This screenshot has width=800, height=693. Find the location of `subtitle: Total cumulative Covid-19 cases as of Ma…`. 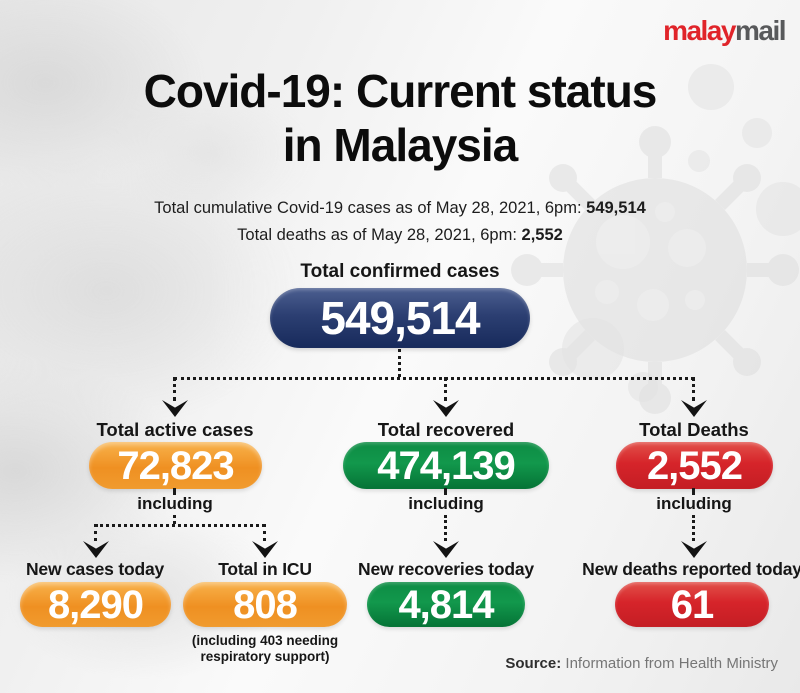

subtitle: Total cumulative Covid-19 cases as of Ma… is located at coordinates (400, 222).